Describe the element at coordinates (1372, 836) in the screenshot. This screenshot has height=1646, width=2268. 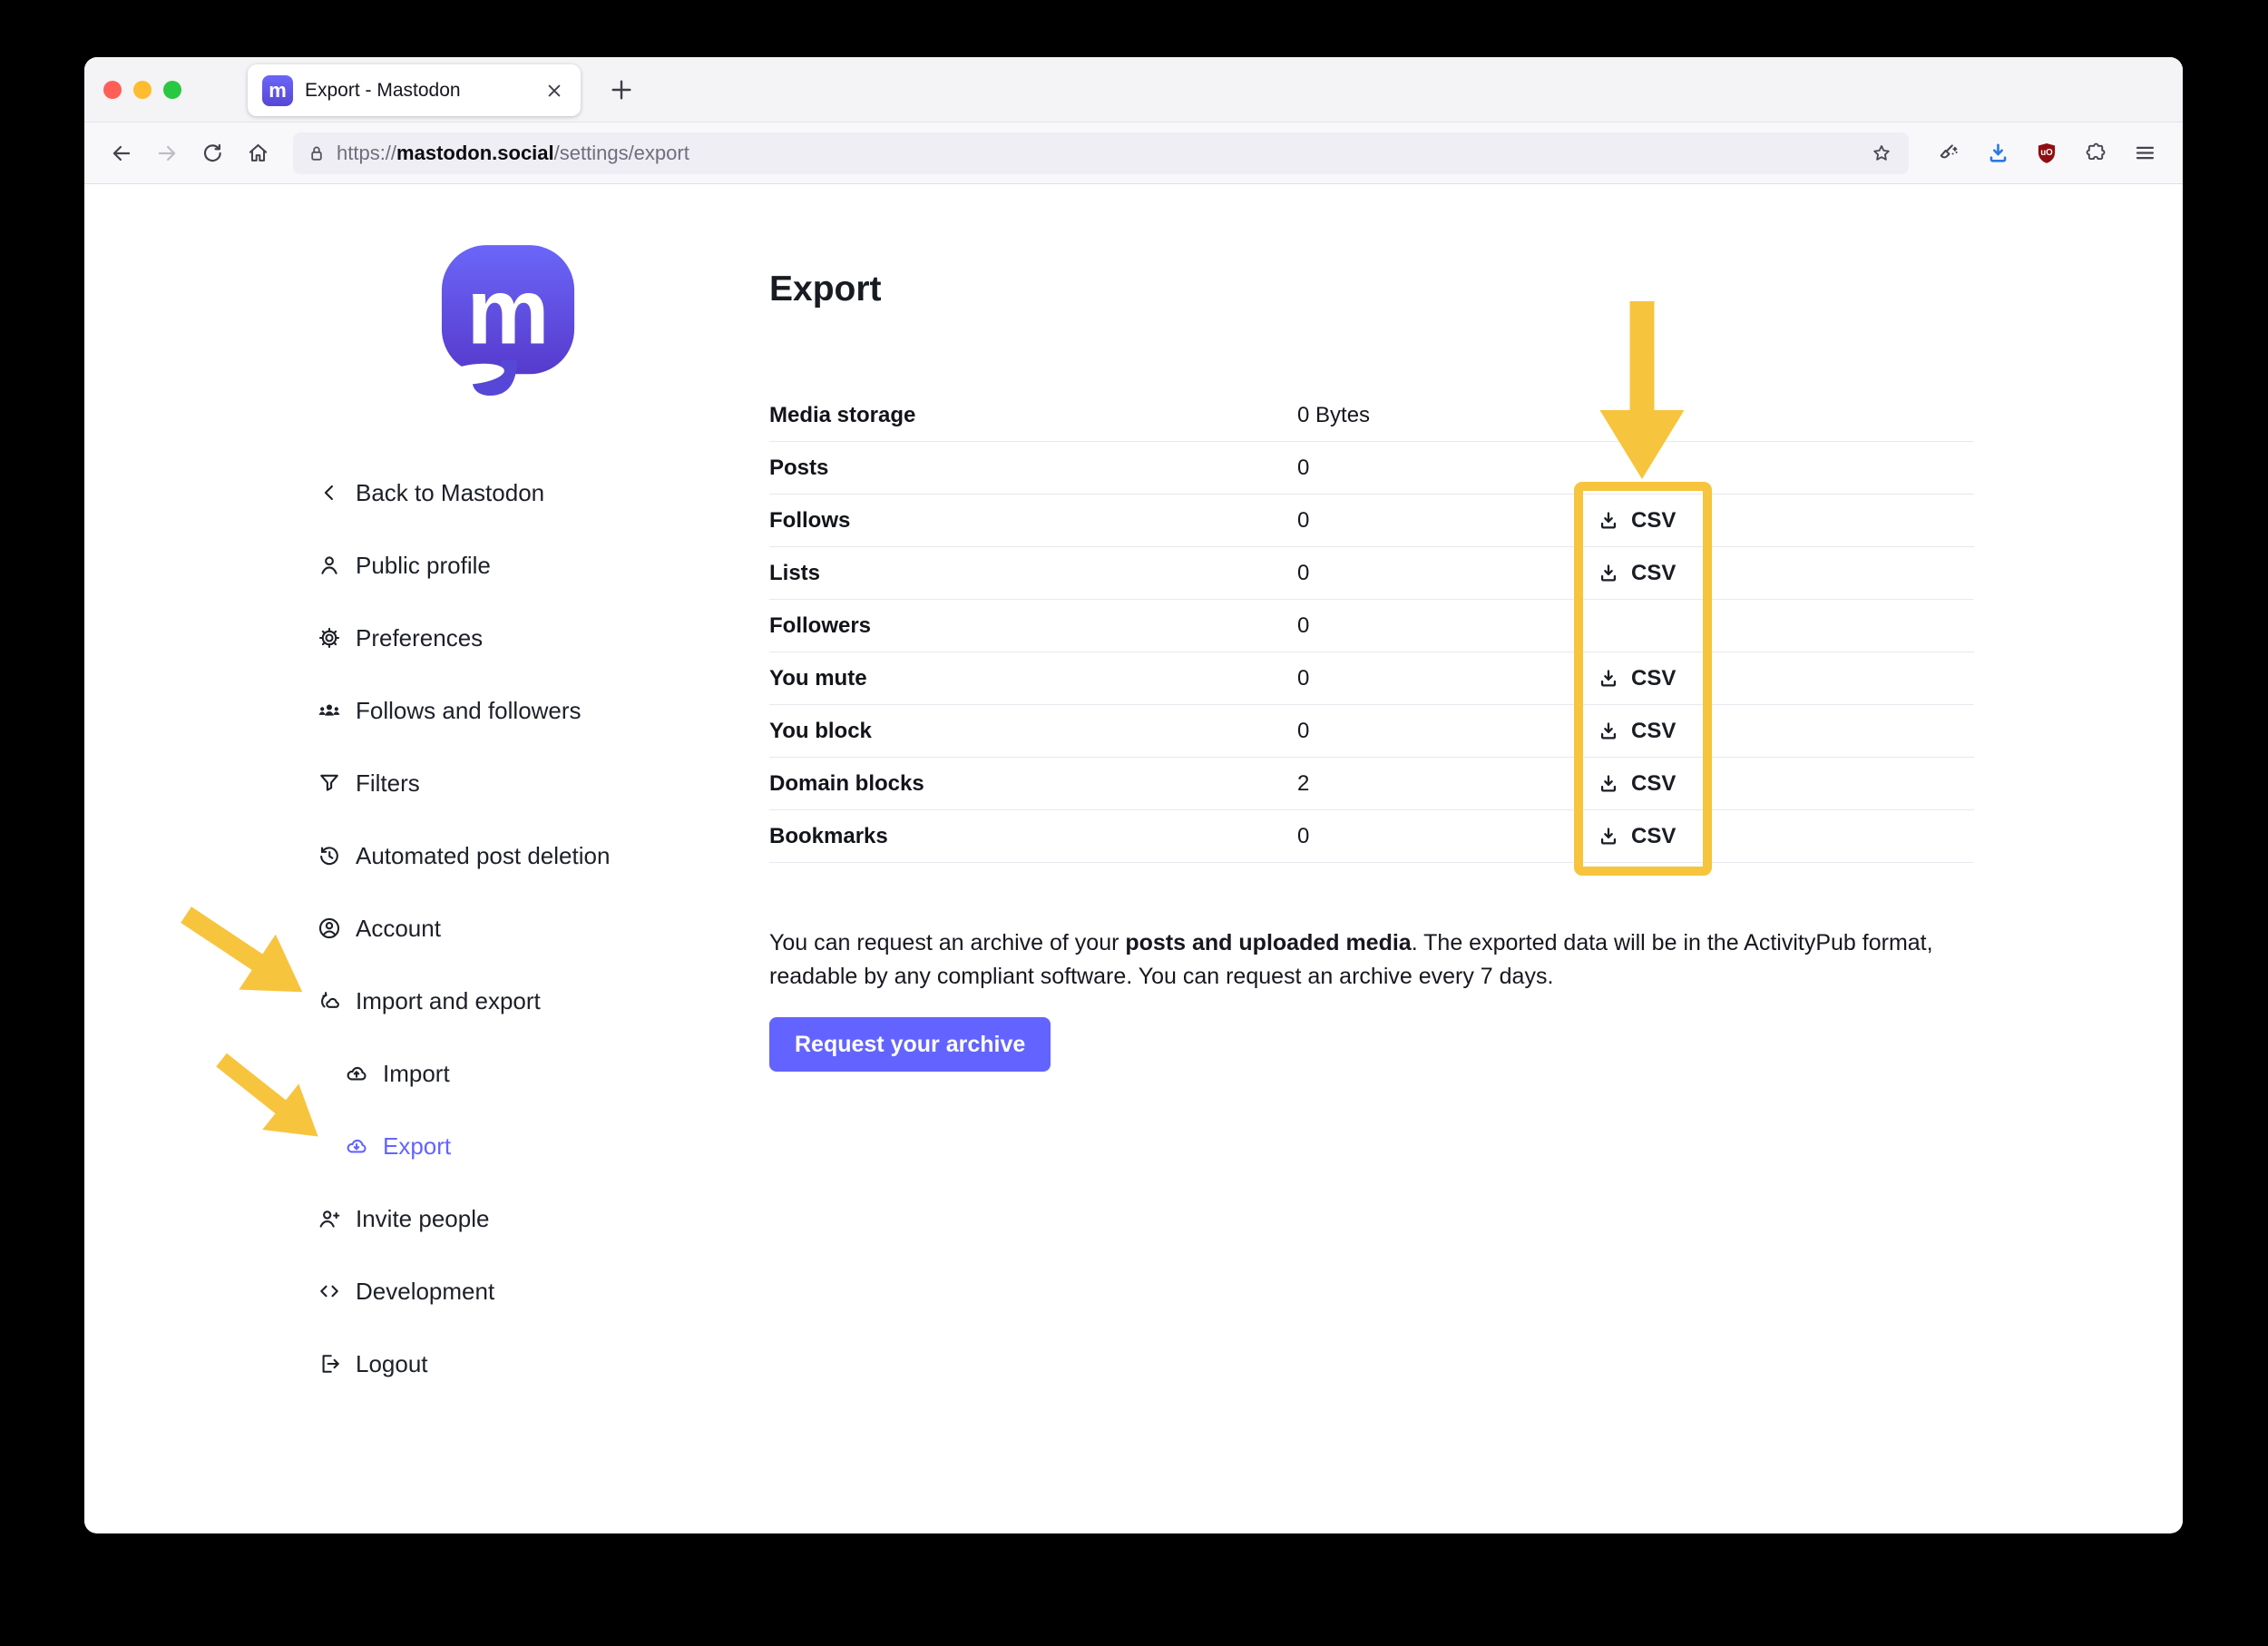
I see `table-row: Bookmarks 0 CSV` at that location.